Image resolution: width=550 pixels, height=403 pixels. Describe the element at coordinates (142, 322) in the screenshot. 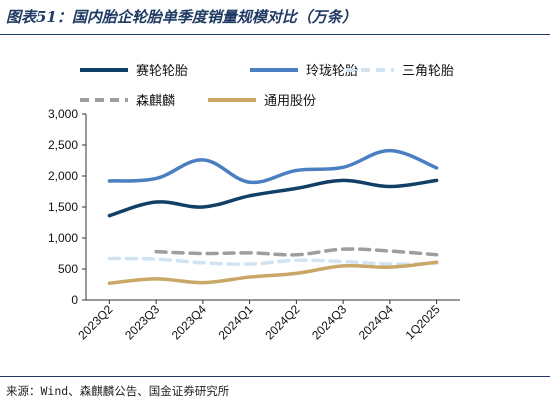

I see `x-tick-label: 2023Q3` at that location.